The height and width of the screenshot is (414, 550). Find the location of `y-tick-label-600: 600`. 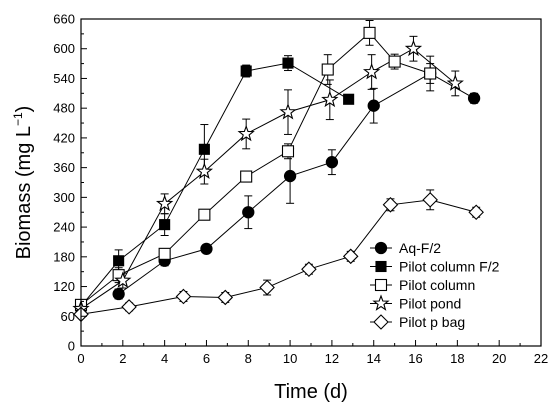

y-tick-label-600: 600 is located at coordinates (64, 48).